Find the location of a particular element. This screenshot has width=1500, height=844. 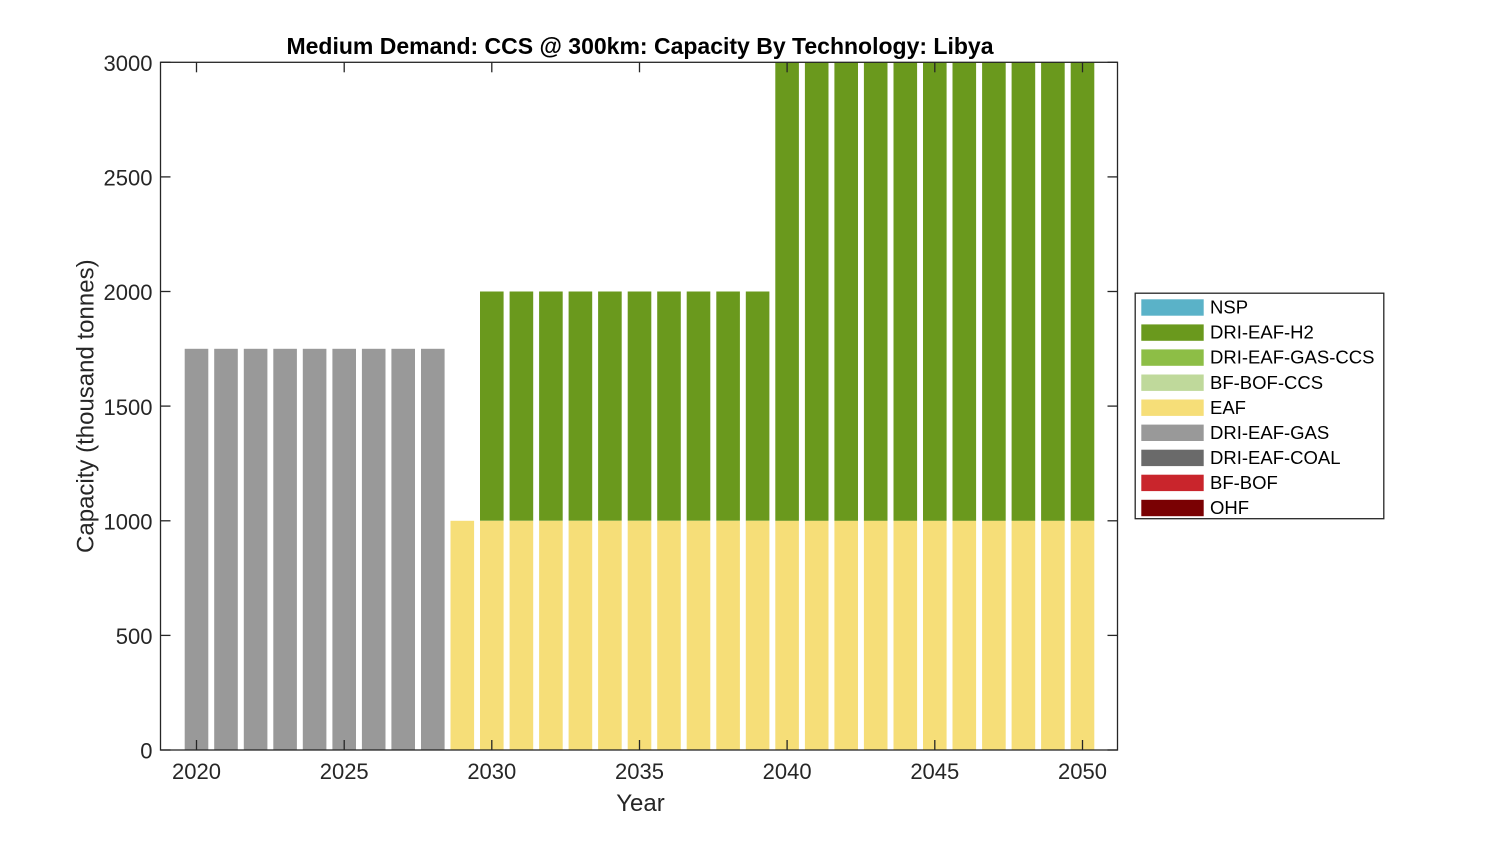

svg-text: 1000 is located at coordinates (128, 522).